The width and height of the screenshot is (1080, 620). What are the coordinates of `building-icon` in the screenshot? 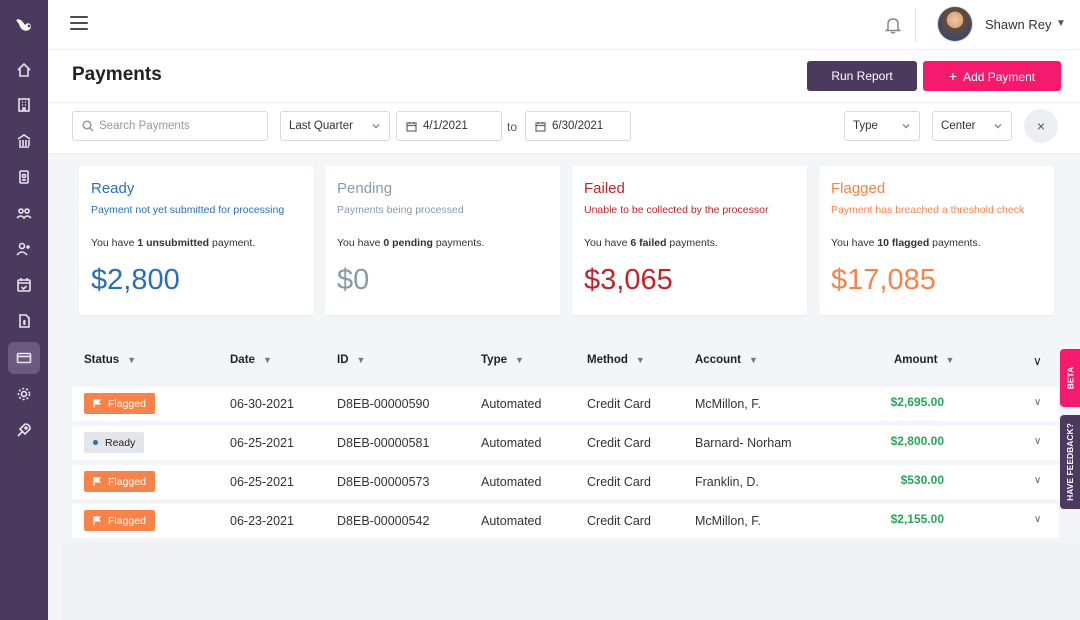 It's located at (24, 105).